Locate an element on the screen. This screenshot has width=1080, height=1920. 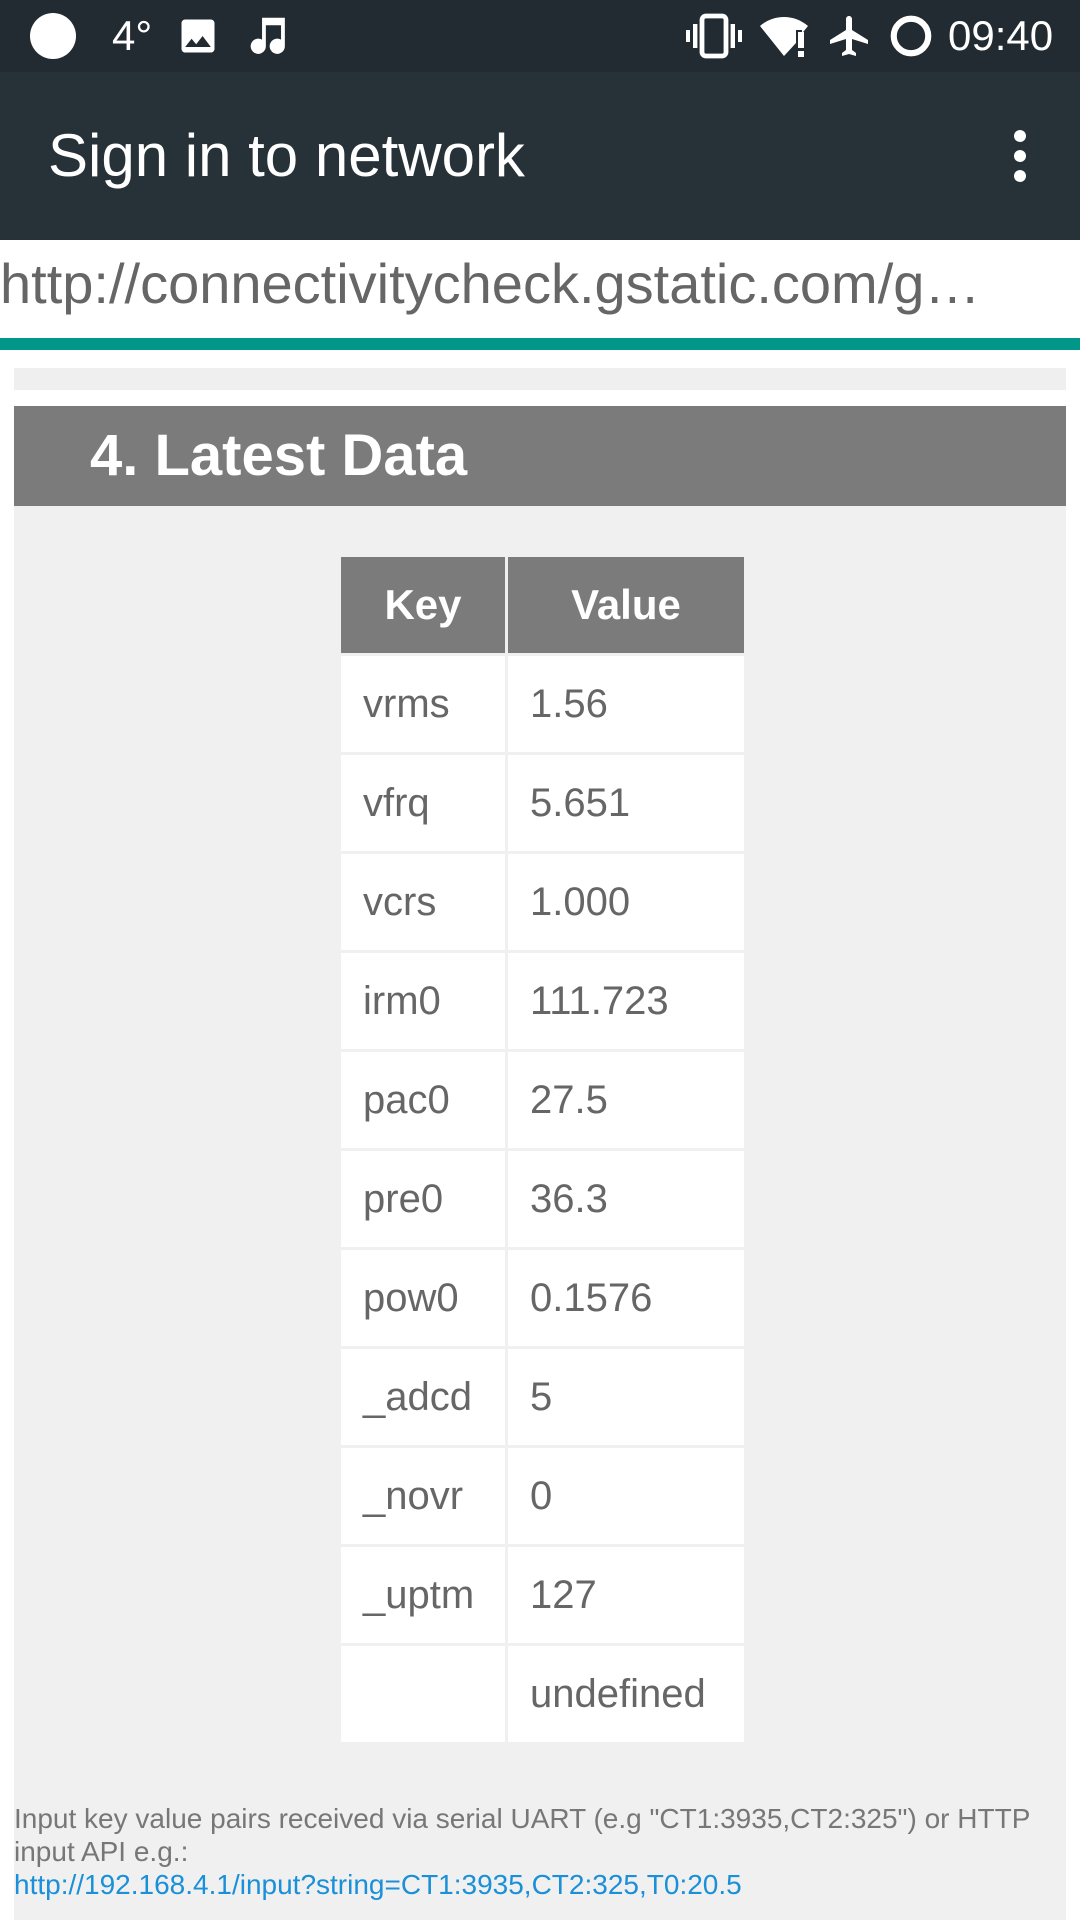
key-cell: pac0 is located at coordinates (423, 1100).